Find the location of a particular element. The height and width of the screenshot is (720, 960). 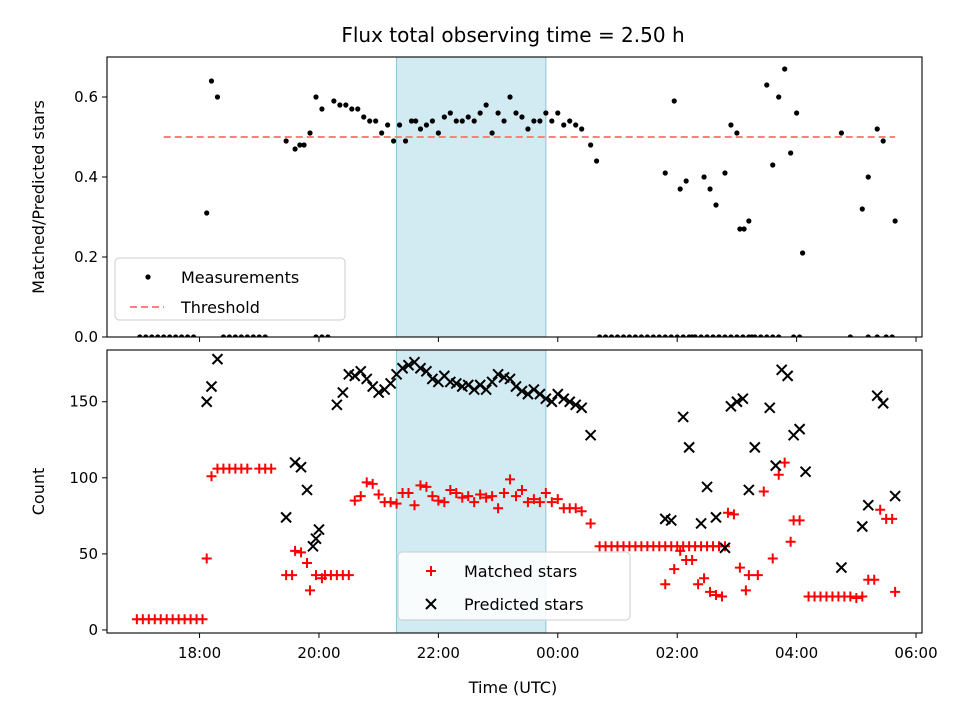

legend-label: Matched stars is located at coordinates (520, 571).